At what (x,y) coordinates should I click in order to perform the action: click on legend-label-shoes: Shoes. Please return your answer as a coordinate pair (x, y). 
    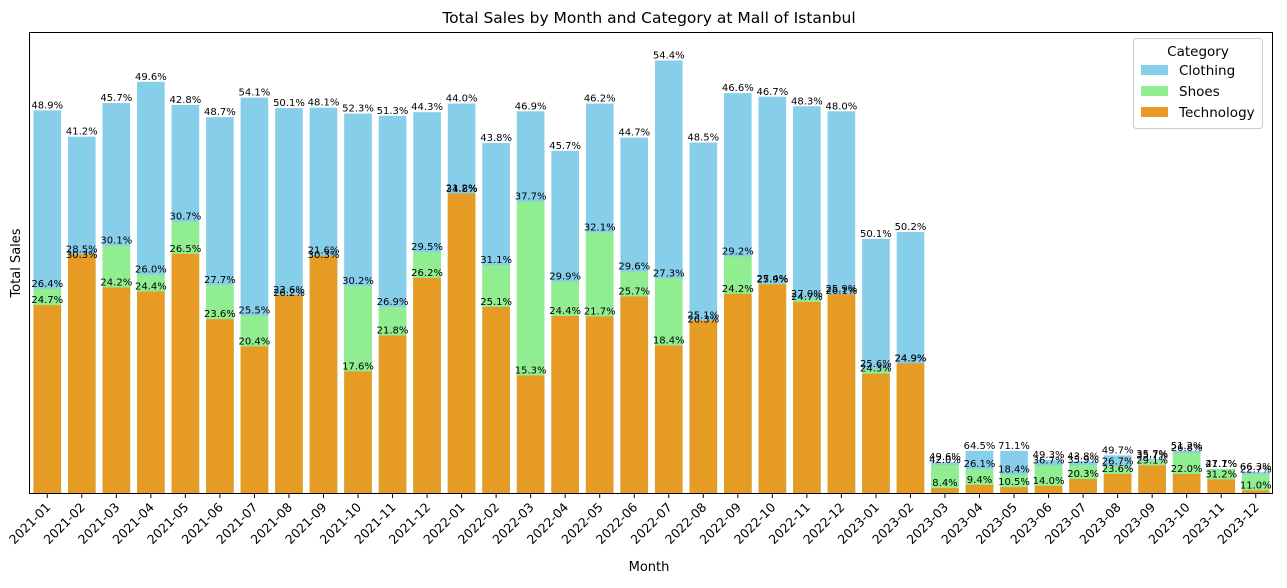
    Looking at the image, I should click on (1199, 92).